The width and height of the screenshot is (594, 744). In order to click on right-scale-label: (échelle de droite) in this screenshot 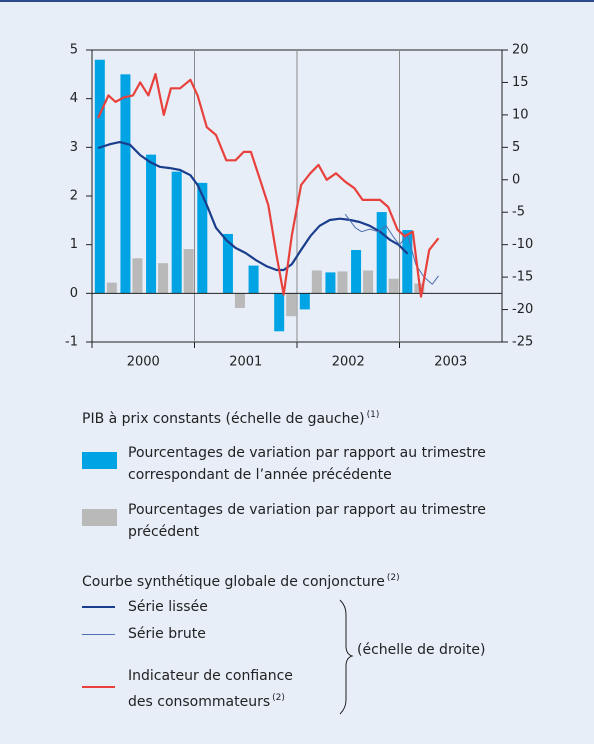, I will do `click(421, 650)`.